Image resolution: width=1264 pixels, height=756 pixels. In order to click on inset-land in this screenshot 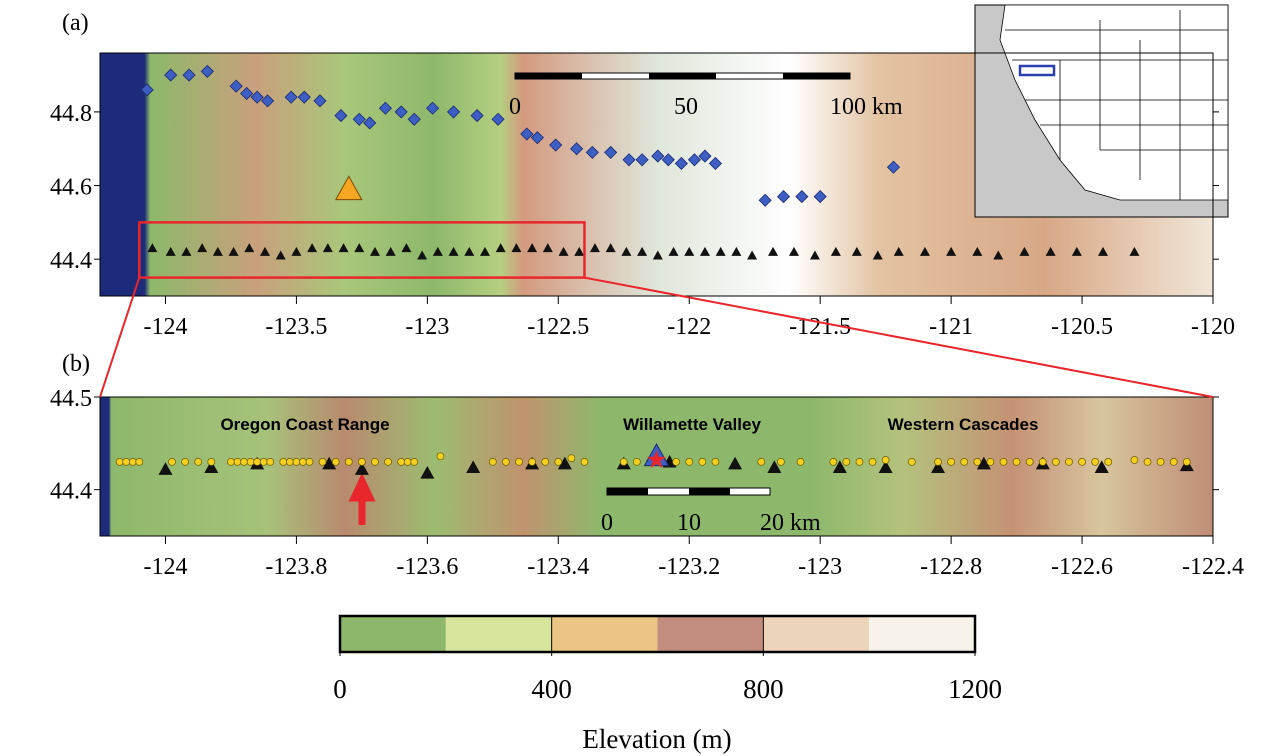, I will do `click(1114, 102)`.